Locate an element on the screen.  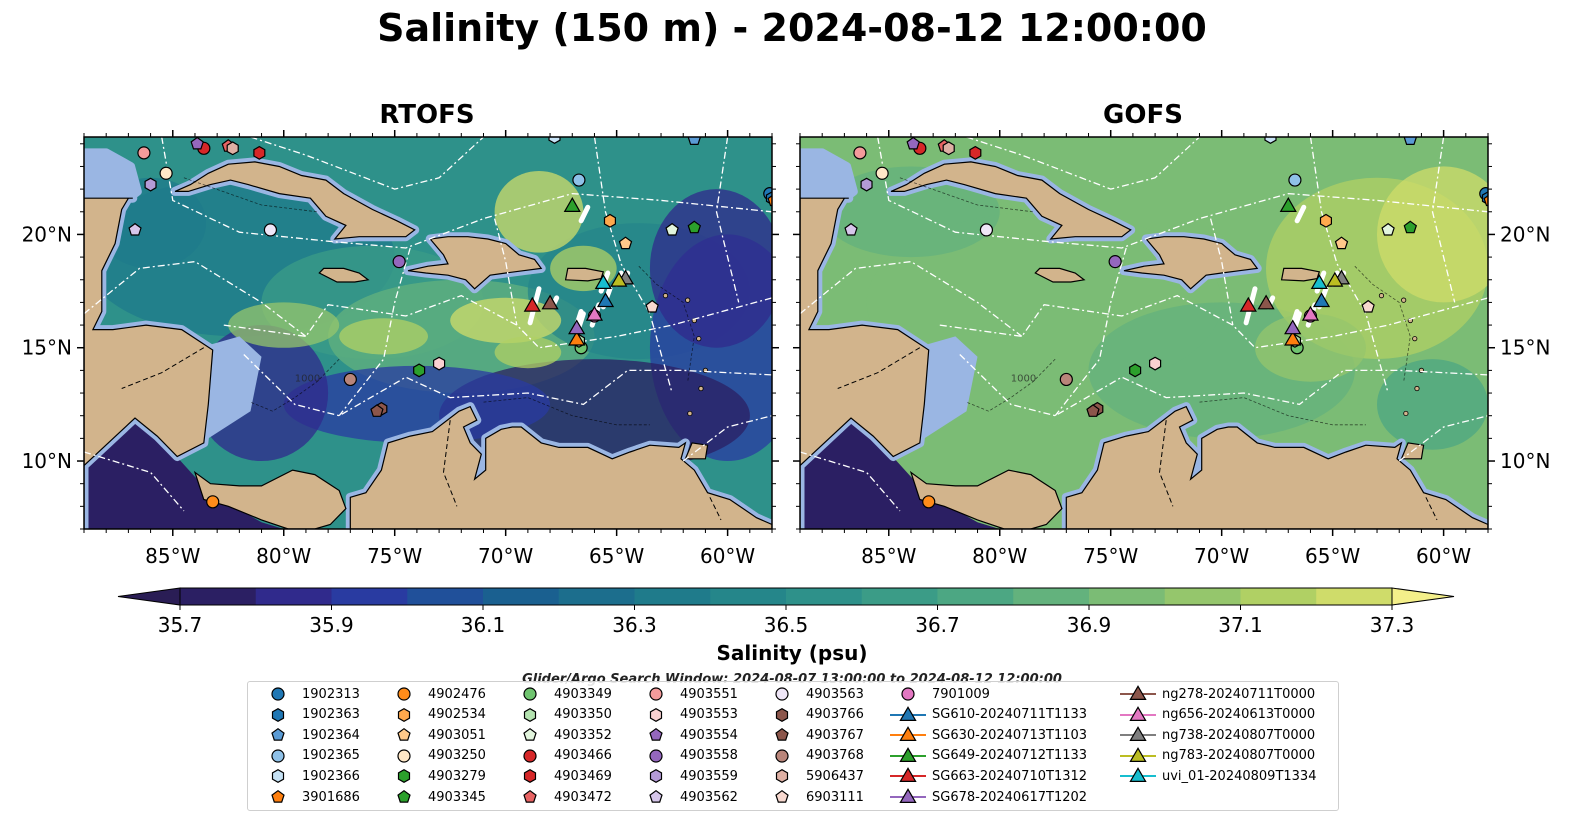
legend-item: SG610-20240711T1133 is located at coordinates (987, 715).